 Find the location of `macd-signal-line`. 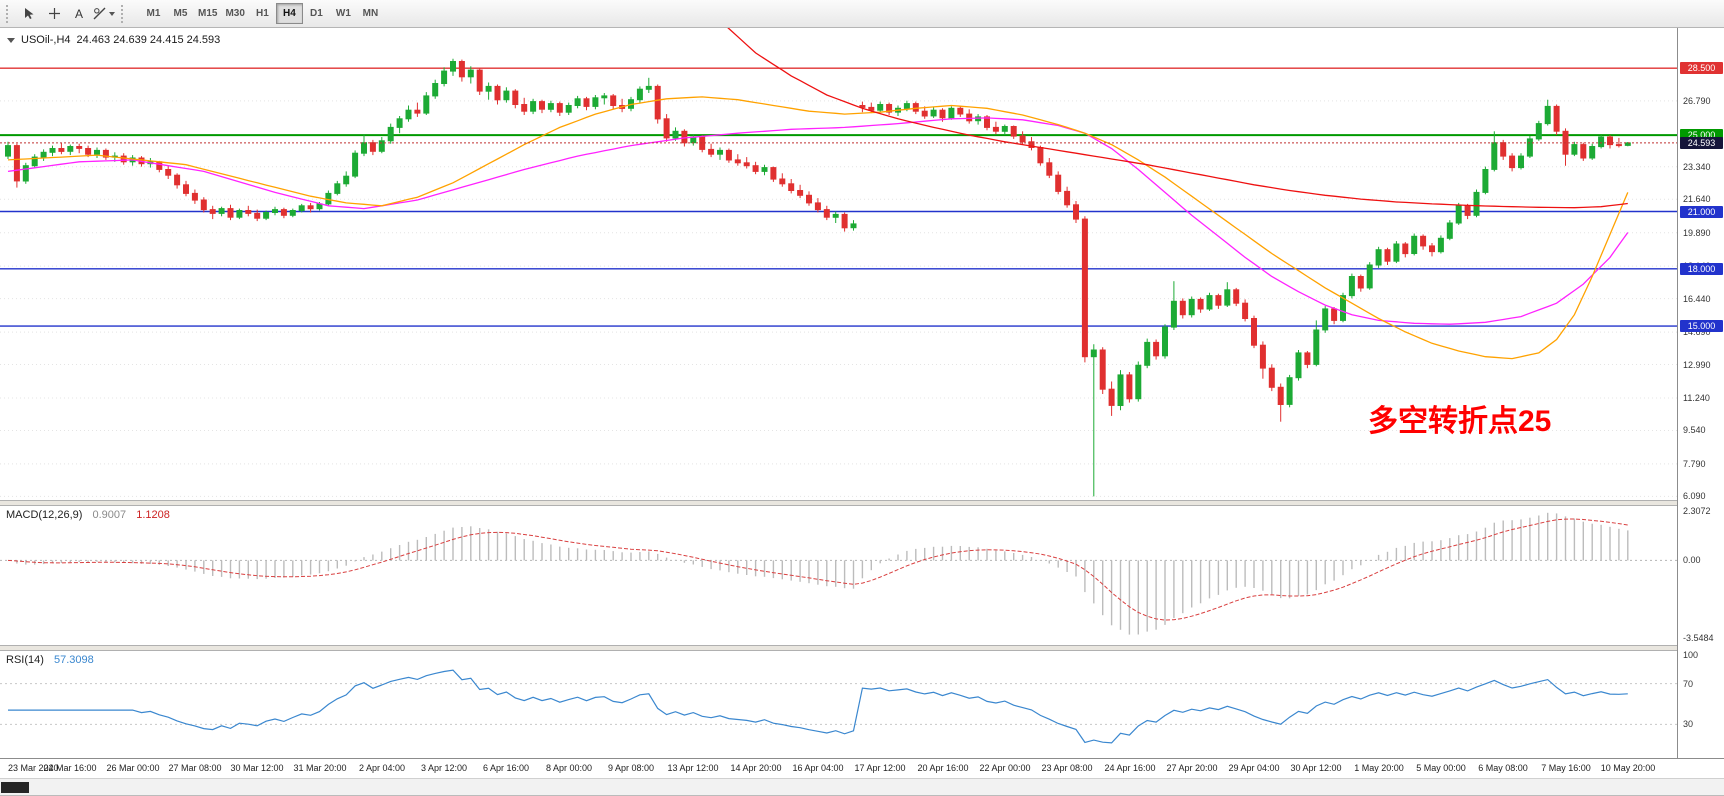

macd-signal-line is located at coordinates (817, 569).